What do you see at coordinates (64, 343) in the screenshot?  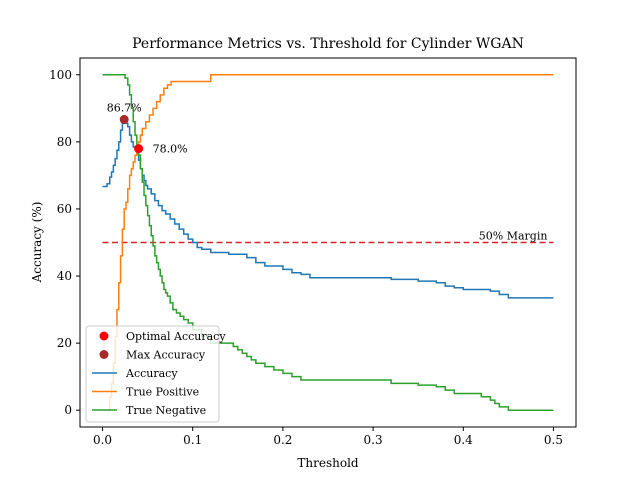 I see `y-tick-label: 20` at bounding box center [64, 343].